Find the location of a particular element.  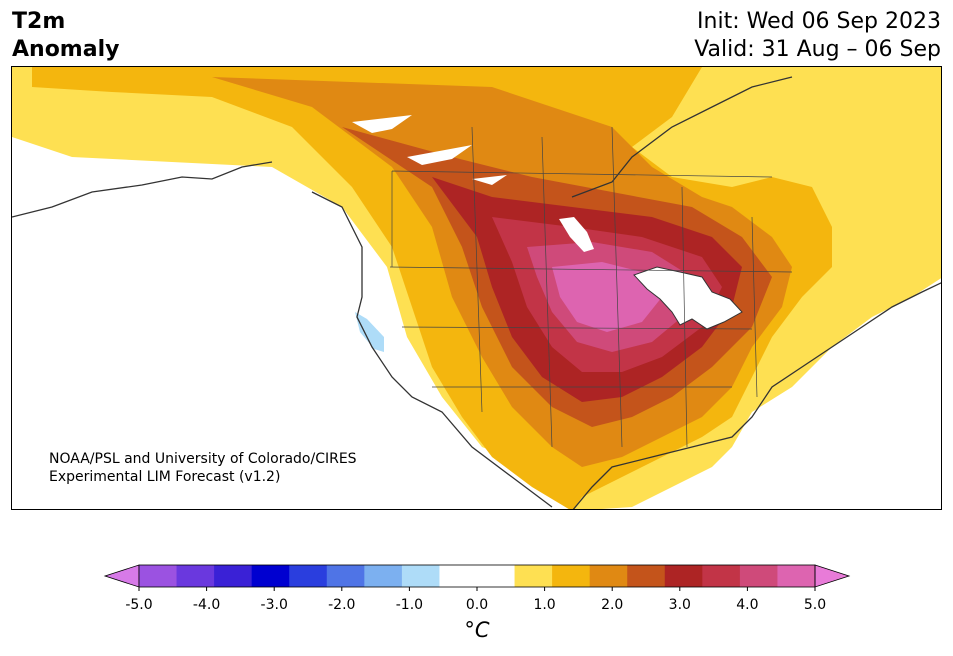

init-date: Init: Wed 06 Sep 2023 is located at coordinates (819, 21).